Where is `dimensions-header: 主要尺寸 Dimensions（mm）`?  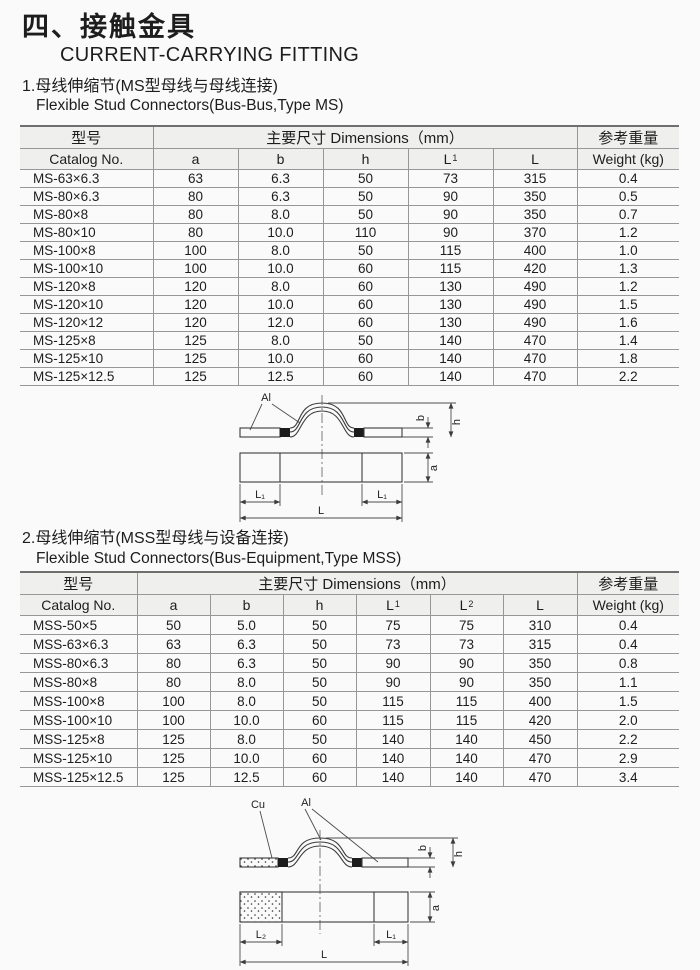 dimensions-header: 主要尺寸 Dimensions（mm） is located at coordinates (356, 583).